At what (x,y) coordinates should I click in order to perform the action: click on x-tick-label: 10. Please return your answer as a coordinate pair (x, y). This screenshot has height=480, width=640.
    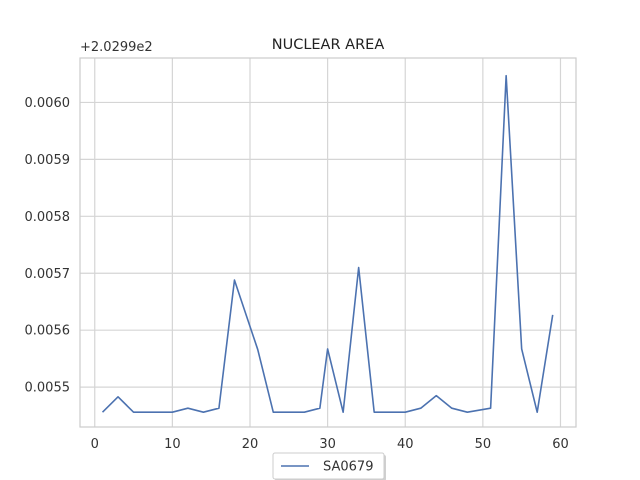
    Looking at the image, I should click on (172, 444).